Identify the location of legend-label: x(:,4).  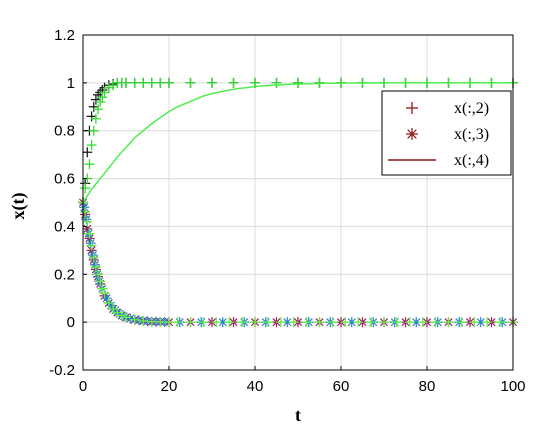
(471, 160).